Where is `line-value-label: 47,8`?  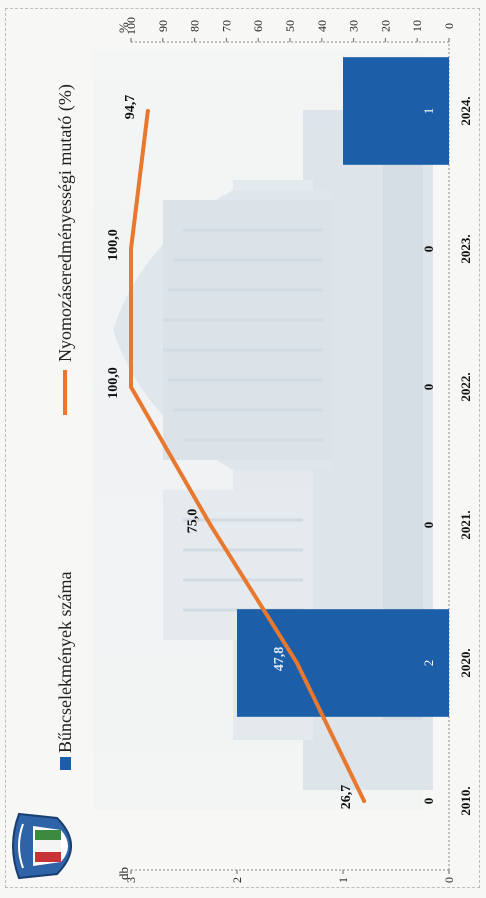 line-value-label: 47,8 is located at coordinates (279, 659).